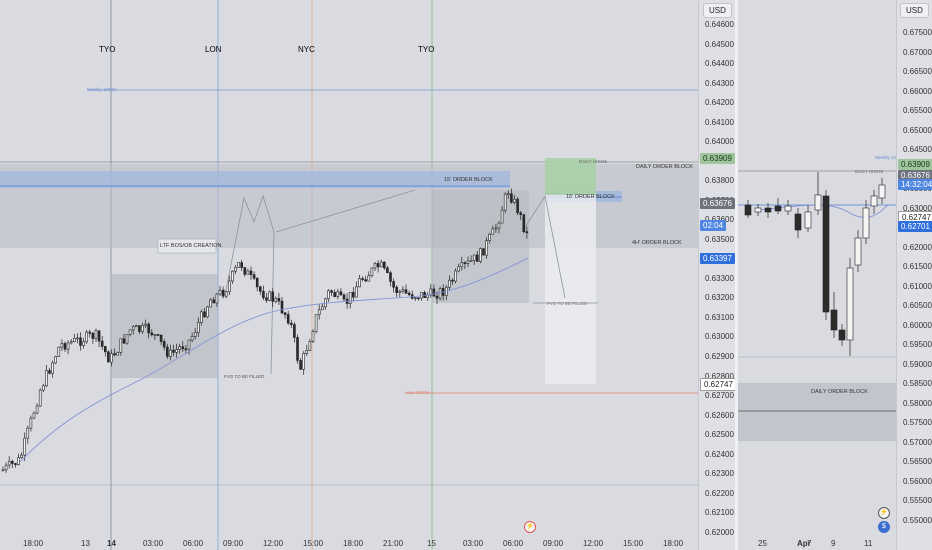  What do you see at coordinates (590, 197) in the screenshot?
I see `order-block-15-label-b: 15' ORDER BLOCK` at bounding box center [590, 197].